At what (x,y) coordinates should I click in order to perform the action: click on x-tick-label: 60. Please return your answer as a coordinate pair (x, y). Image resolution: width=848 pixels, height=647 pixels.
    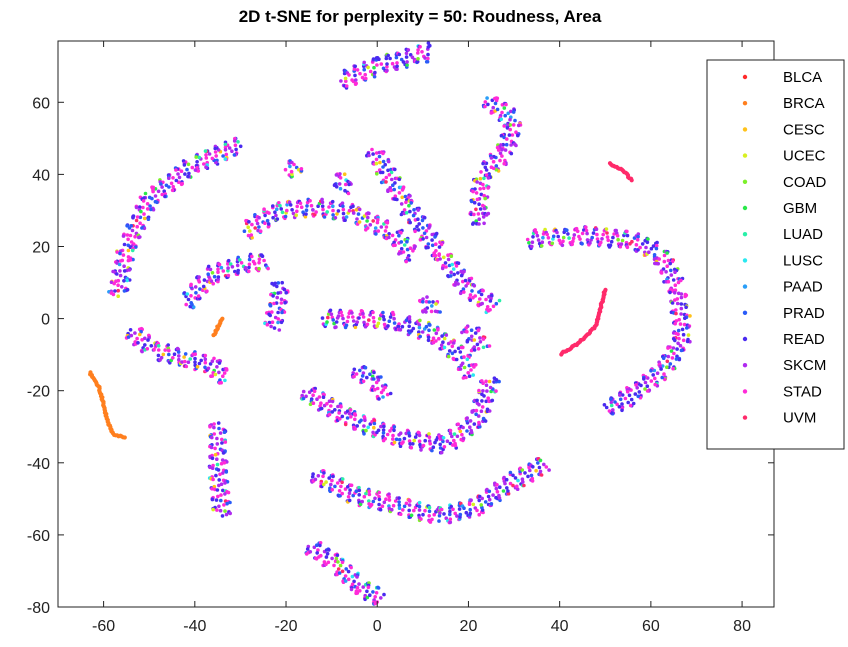
    Looking at the image, I should click on (651, 626).